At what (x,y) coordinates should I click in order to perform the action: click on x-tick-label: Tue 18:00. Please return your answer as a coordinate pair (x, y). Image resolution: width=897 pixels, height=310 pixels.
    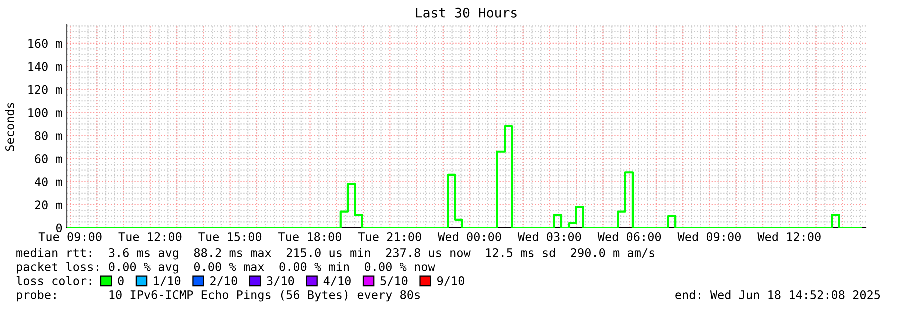
    Looking at the image, I should click on (310, 237).